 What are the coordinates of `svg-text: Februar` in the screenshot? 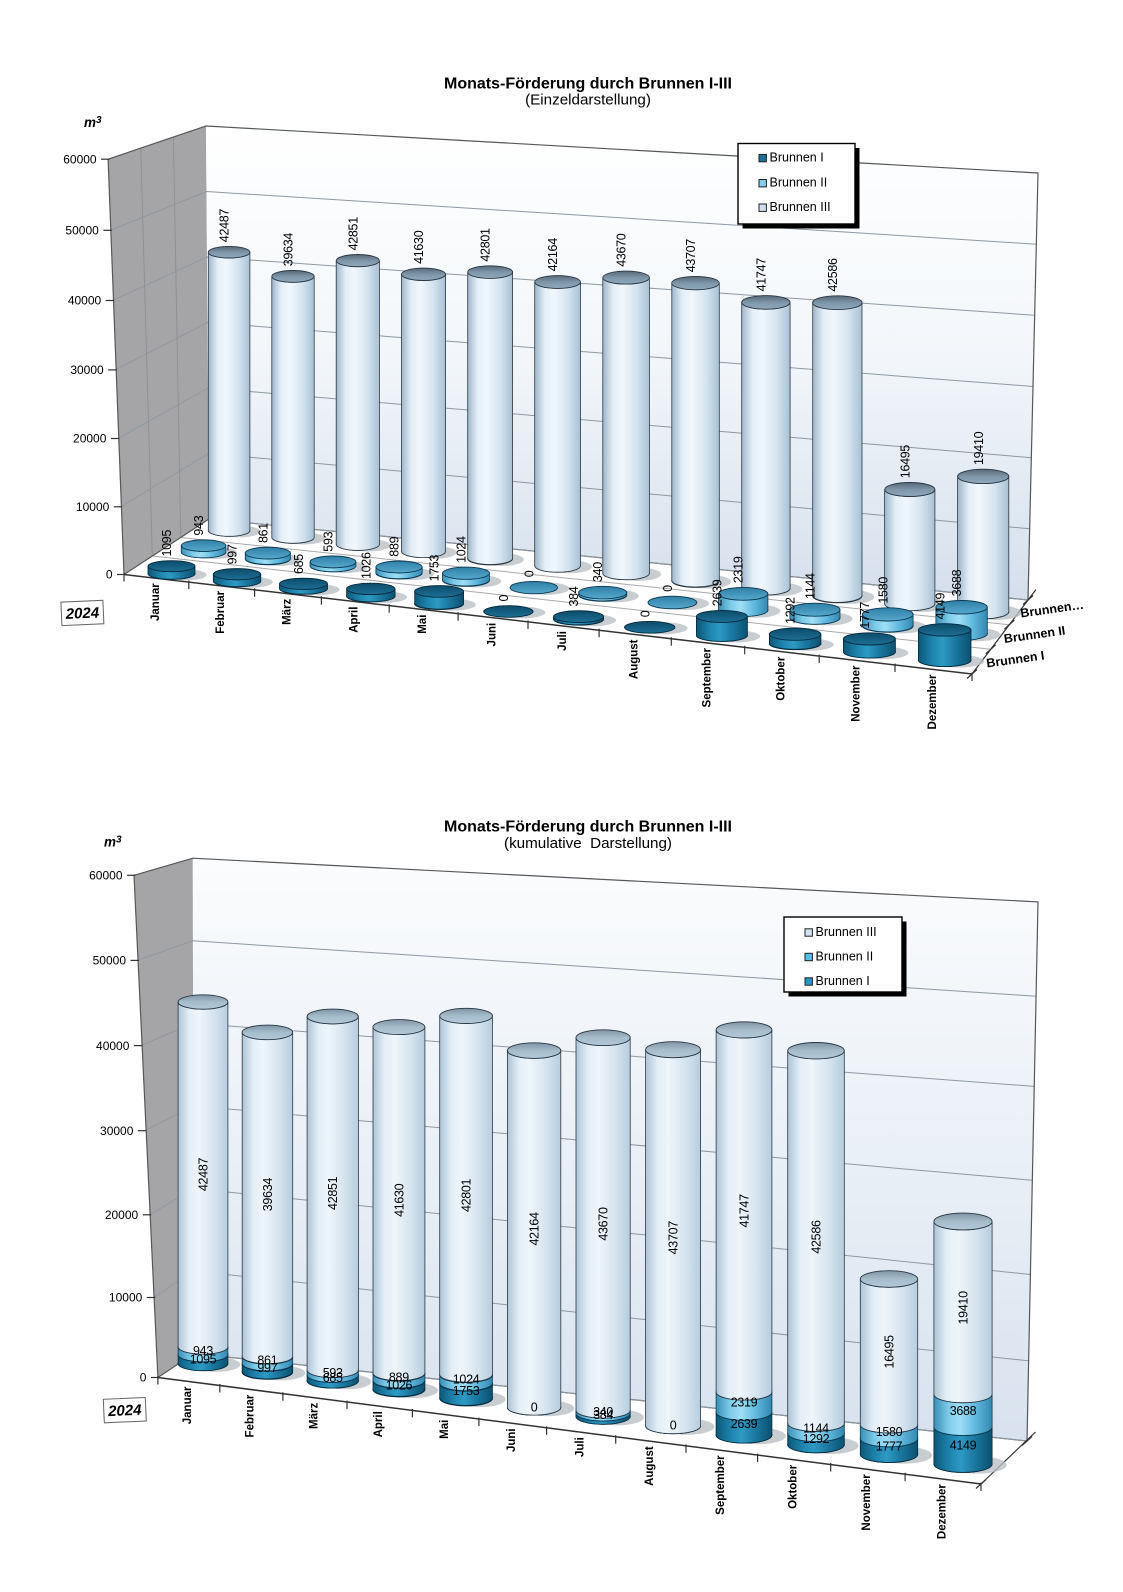 It's located at (251, 1415).